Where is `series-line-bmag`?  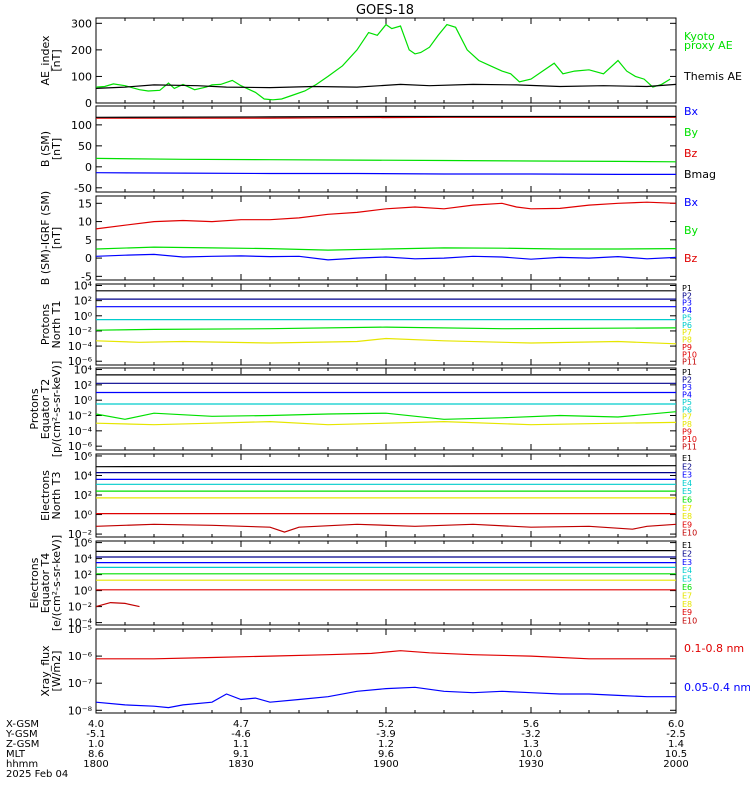
series-line-bmag is located at coordinates (385, 116).